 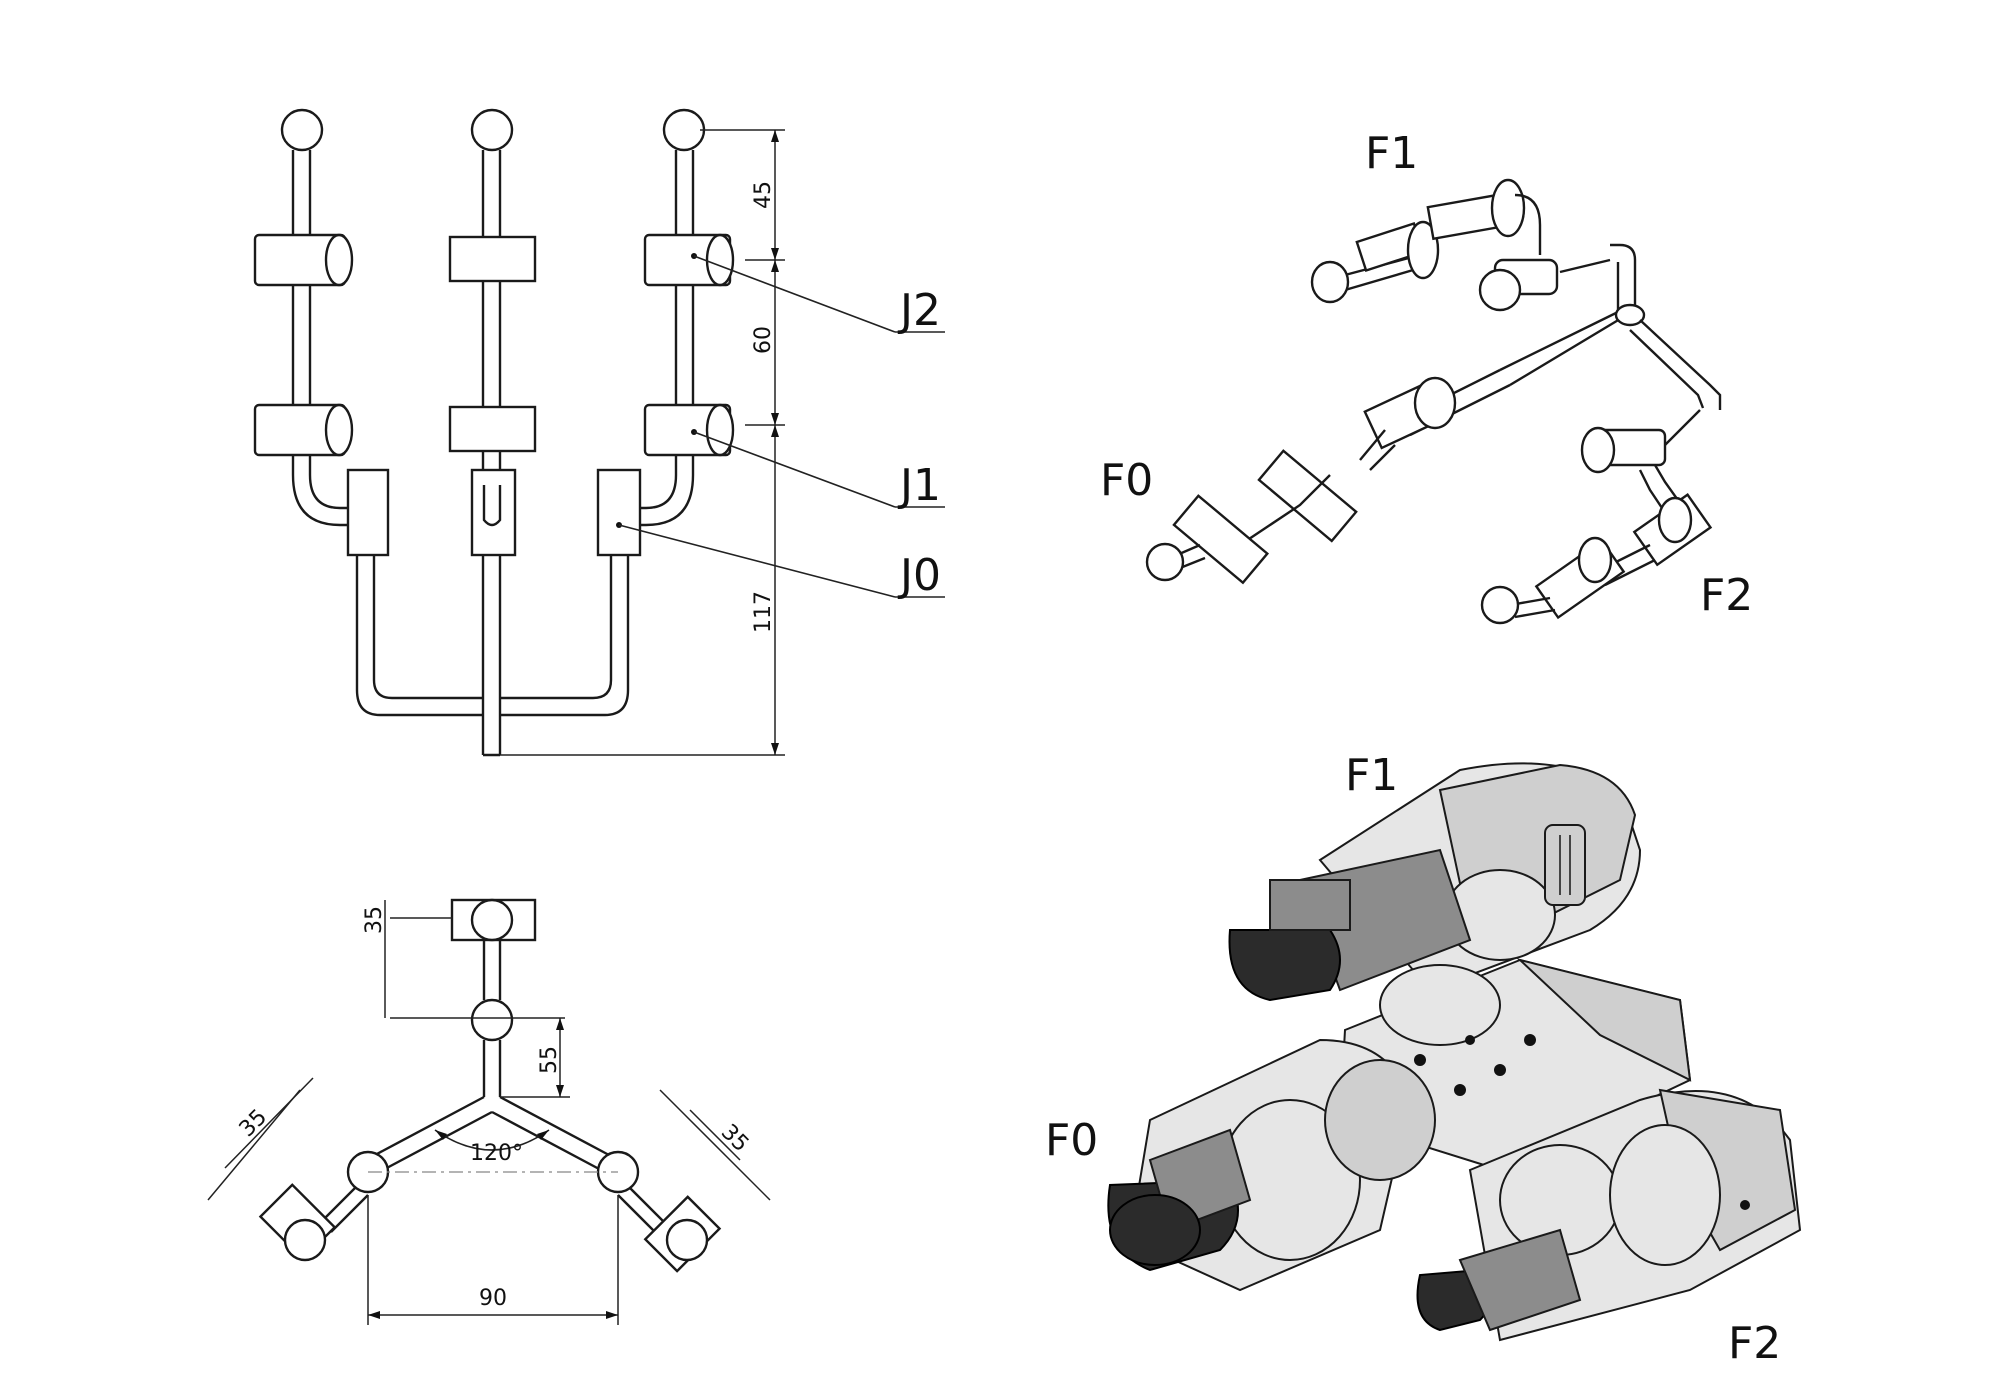 What do you see at coordinates (763, 195) in the screenshot?
I see `dim-45: 45` at bounding box center [763, 195].